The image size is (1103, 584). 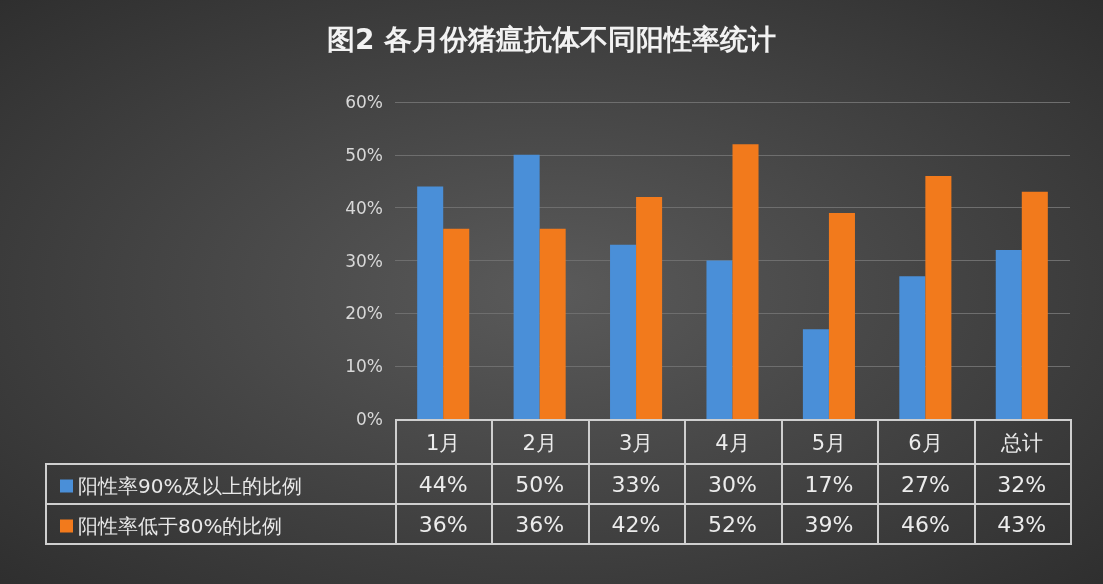 I want to click on data-label: 43%, so click(x=1022, y=524).